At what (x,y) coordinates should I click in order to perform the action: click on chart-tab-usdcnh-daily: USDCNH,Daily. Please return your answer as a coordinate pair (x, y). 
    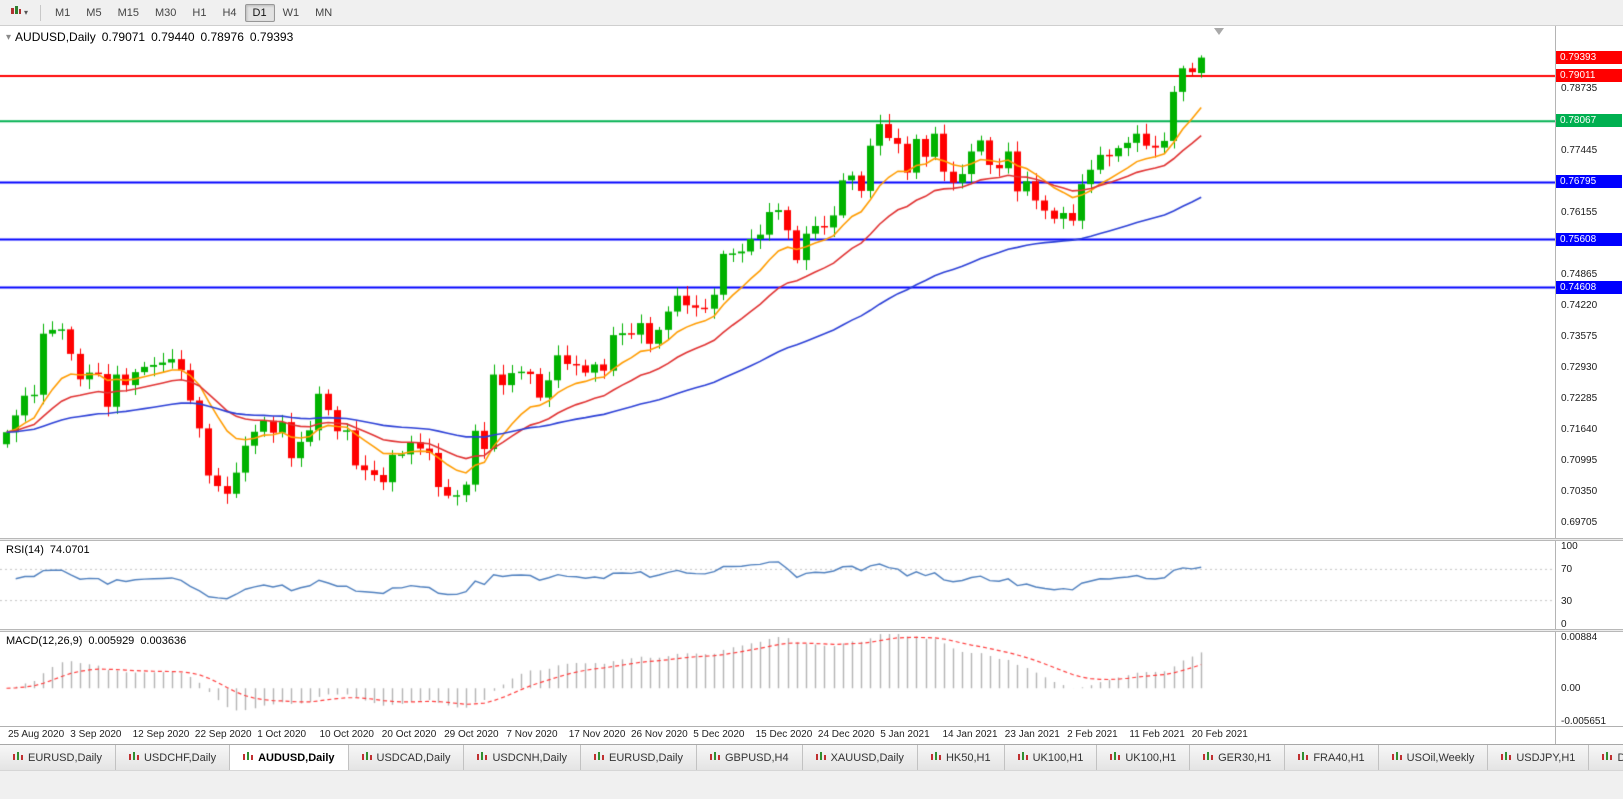
    Looking at the image, I should click on (523, 757).